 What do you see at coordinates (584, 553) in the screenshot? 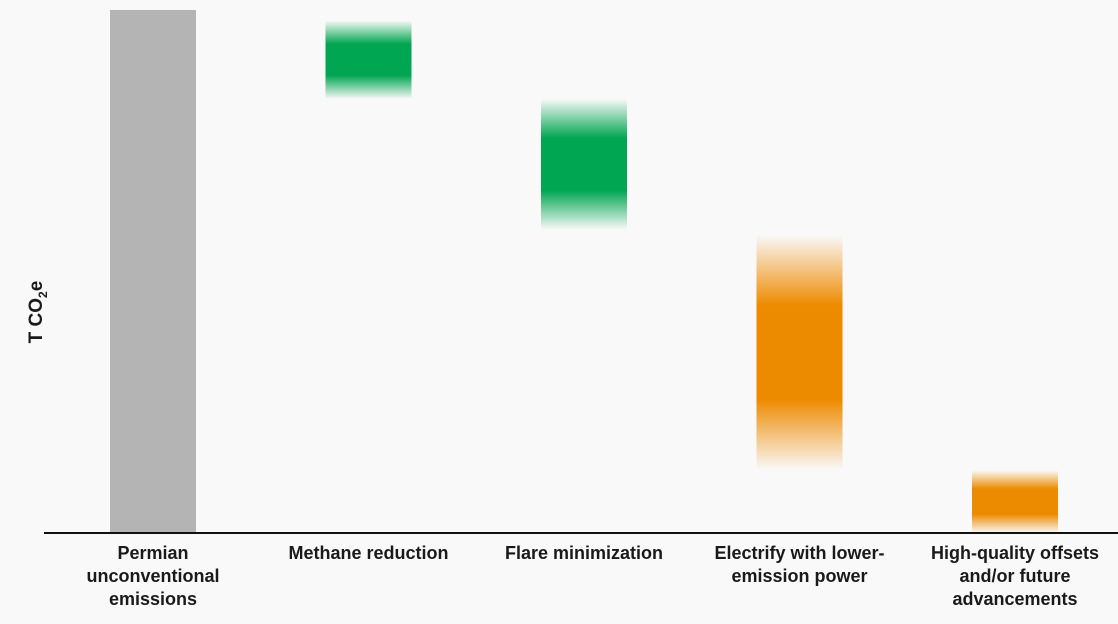
I see `x-tick-label-3: Flare minimization` at bounding box center [584, 553].